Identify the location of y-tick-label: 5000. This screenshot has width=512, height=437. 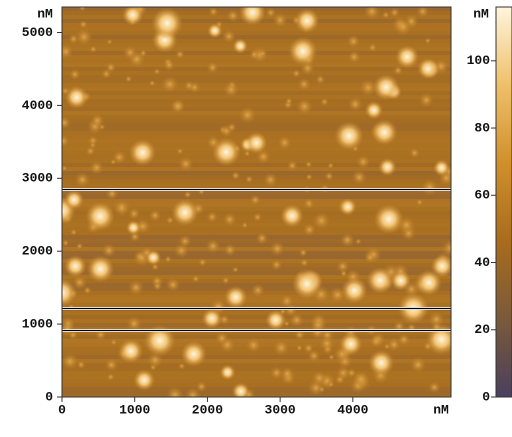
(37, 32).